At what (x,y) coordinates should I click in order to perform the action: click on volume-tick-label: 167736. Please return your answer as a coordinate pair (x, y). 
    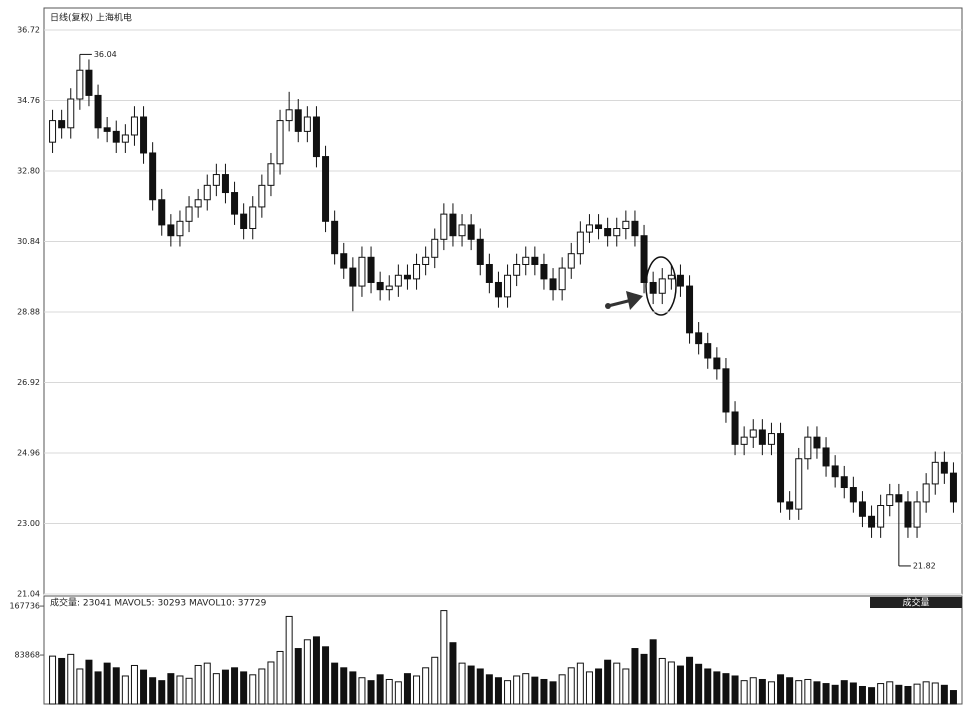
    Looking at the image, I should click on (24, 606).